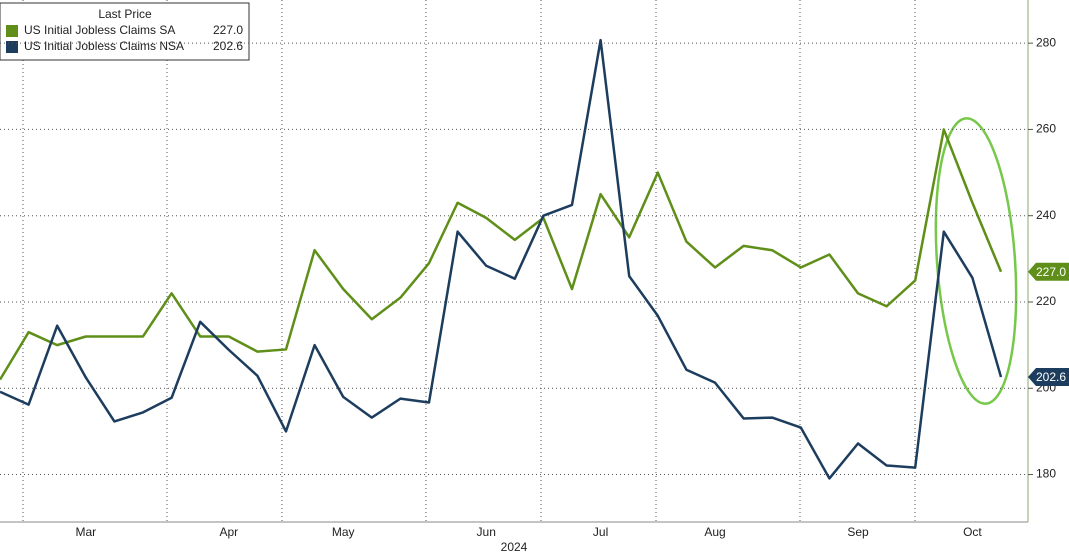 The height and width of the screenshot is (557, 1069). What do you see at coordinates (1051, 272) in the screenshot?
I see `last-value-label: 227.0` at bounding box center [1051, 272].